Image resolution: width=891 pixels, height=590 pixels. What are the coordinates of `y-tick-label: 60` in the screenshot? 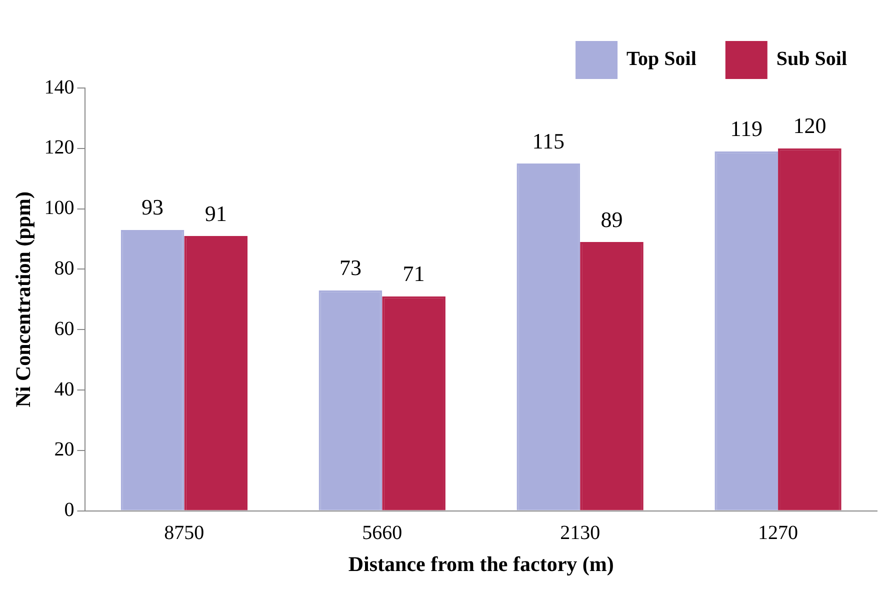 It's located at (64, 329).